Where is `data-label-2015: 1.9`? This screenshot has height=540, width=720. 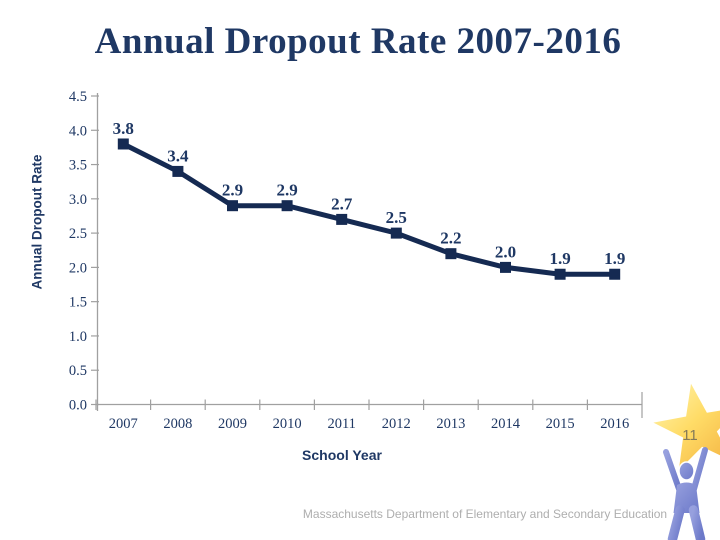 data-label-2015: 1.9 is located at coordinates (559, 258).